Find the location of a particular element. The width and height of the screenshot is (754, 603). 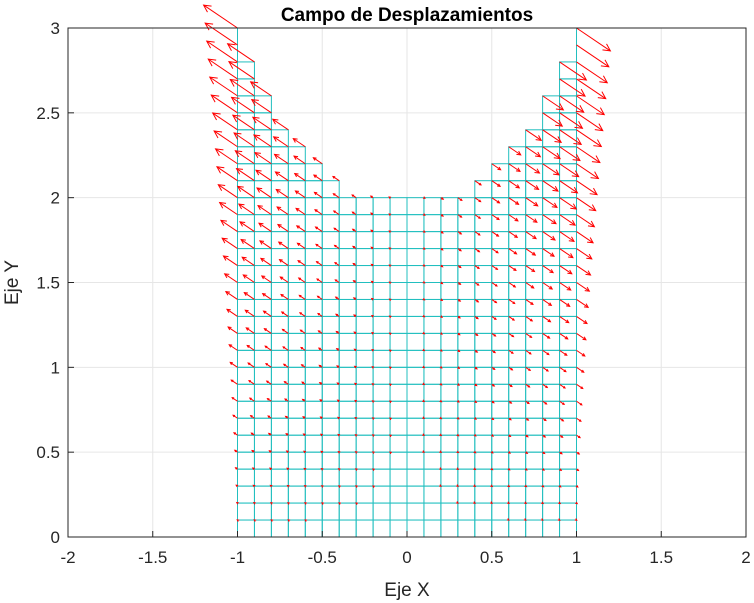

y-tick-label: 2 is located at coordinates (55, 198).